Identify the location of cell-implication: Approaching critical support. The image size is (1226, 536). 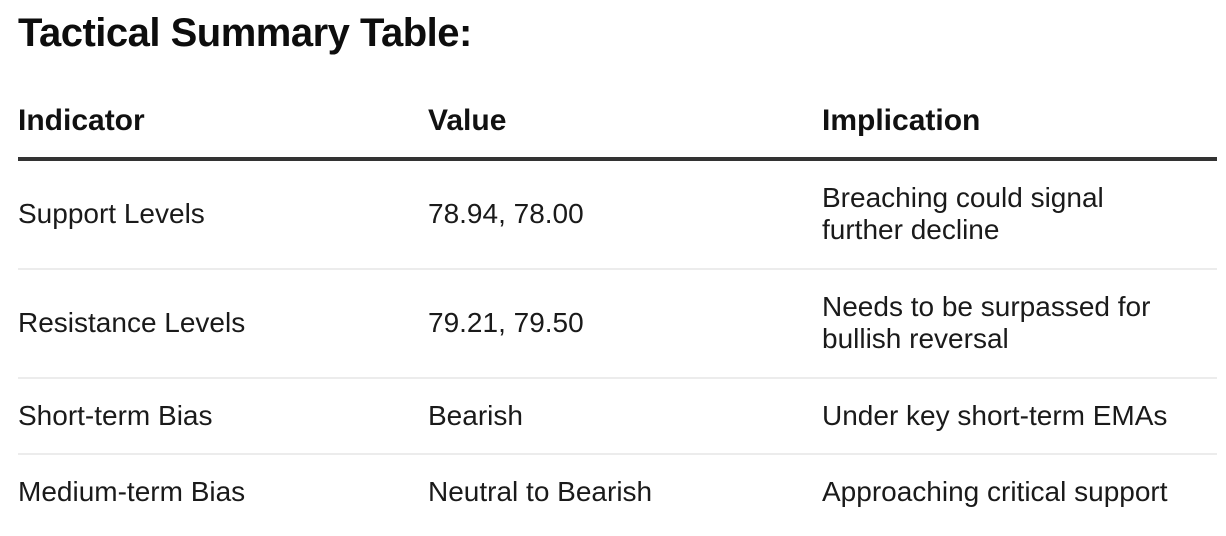
(1019, 491).